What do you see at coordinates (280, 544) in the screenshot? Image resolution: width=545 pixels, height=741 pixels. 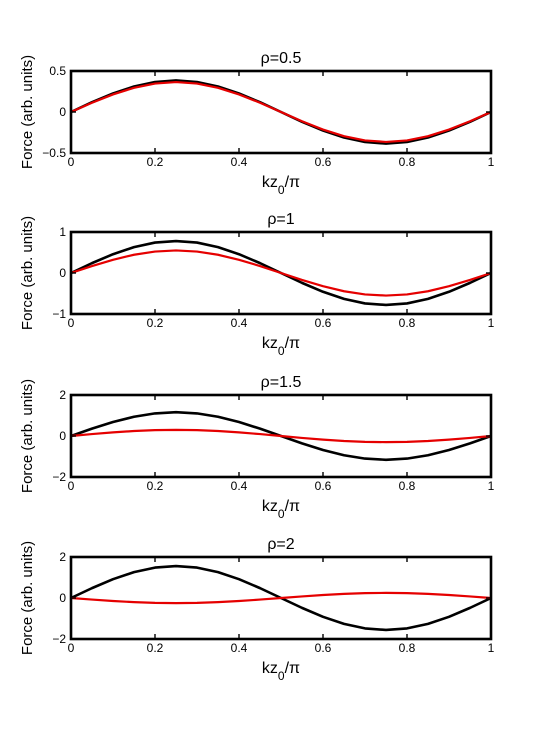 I see `subplot-title: ρ=2` at bounding box center [280, 544].